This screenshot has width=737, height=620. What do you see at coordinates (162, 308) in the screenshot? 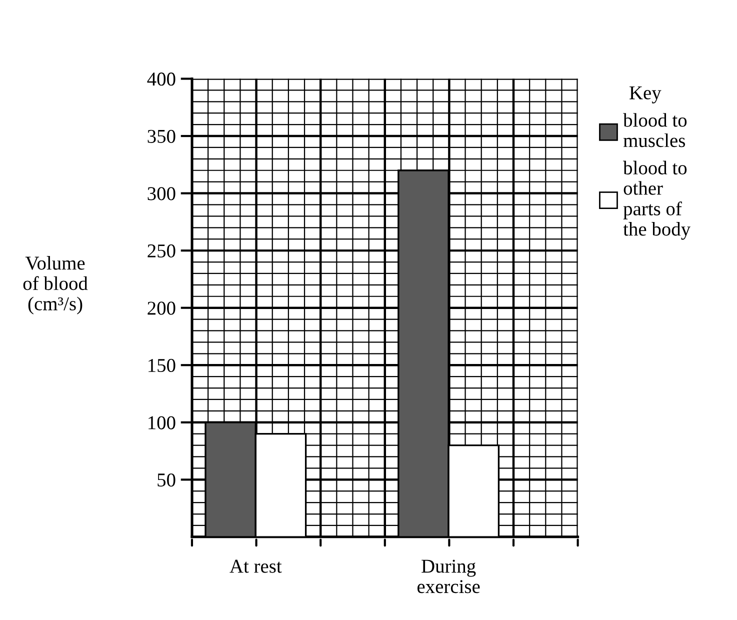
I see `y-tick-label: 200` at bounding box center [162, 308].